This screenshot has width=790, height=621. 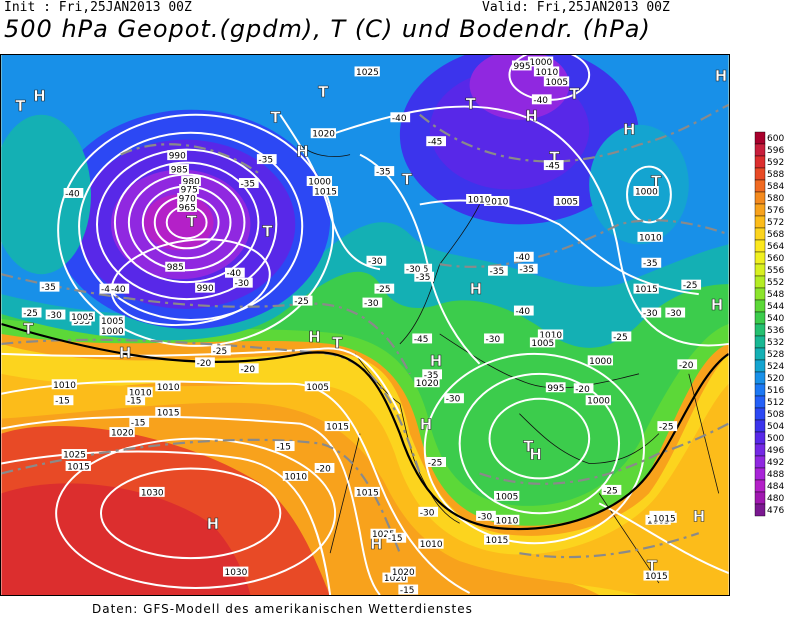 I want to click on legend-level-label: 596, so click(x=775, y=151).